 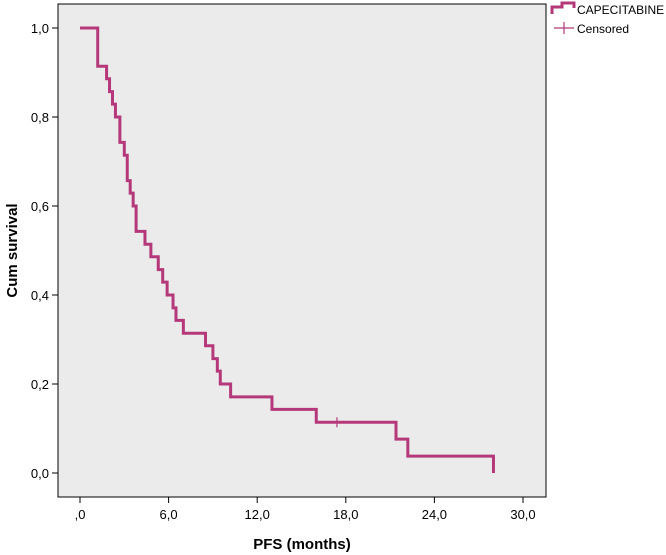 What do you see at coordinates (607, 18) in the screenshot?
I see `legend: CAPECITABINE Censored` at bounding box center [607, 18].